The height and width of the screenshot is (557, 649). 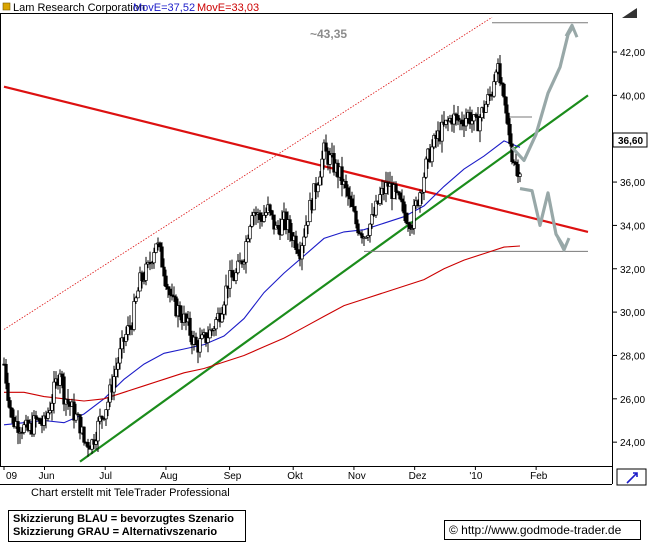 I want to click on source-url: © http://www.godmode-trader.de, so click(x=542, y=530).